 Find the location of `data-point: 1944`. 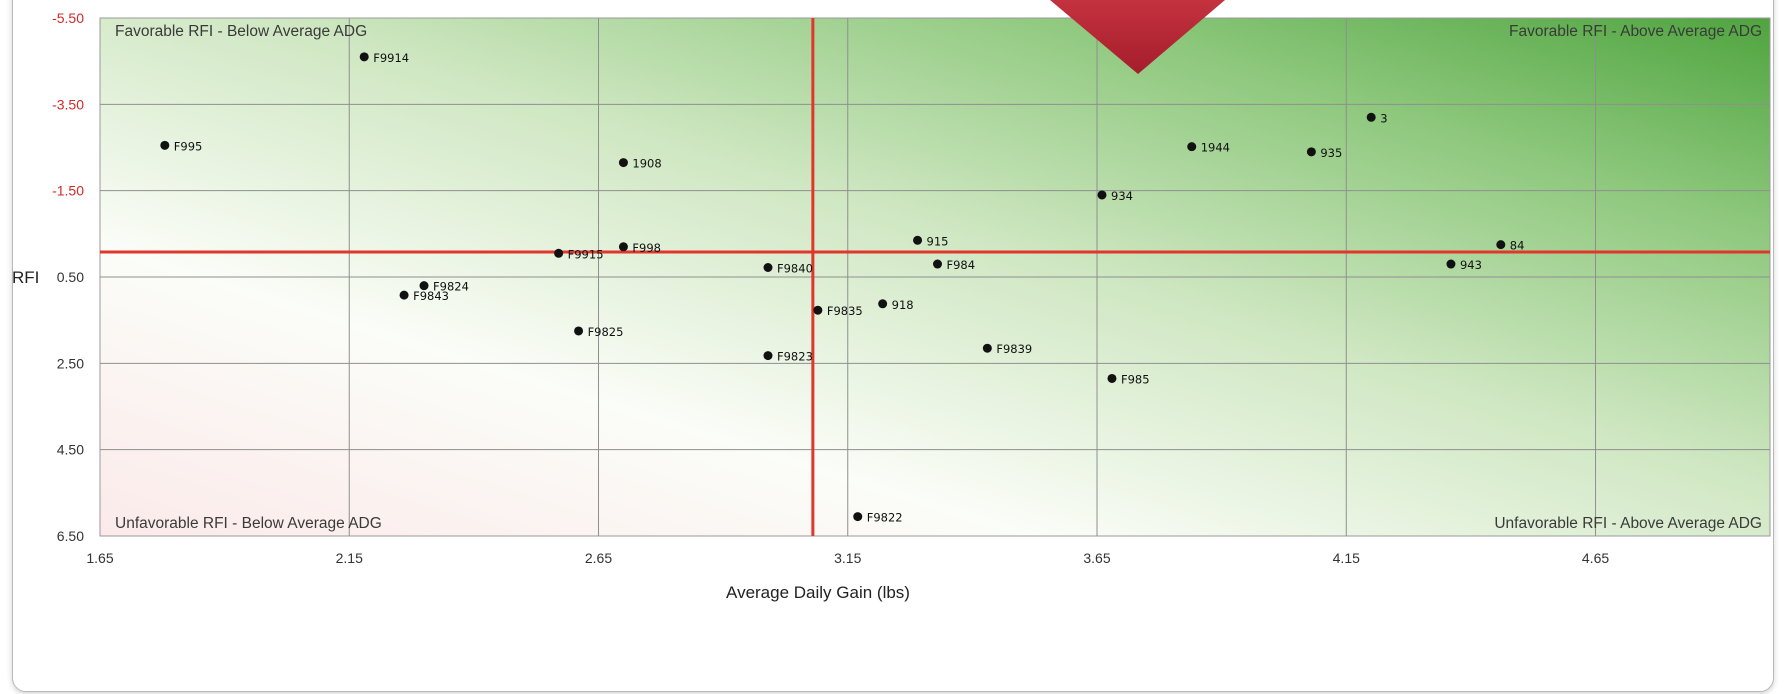

data-point: 1944 is located at coordinates (1208, 148).